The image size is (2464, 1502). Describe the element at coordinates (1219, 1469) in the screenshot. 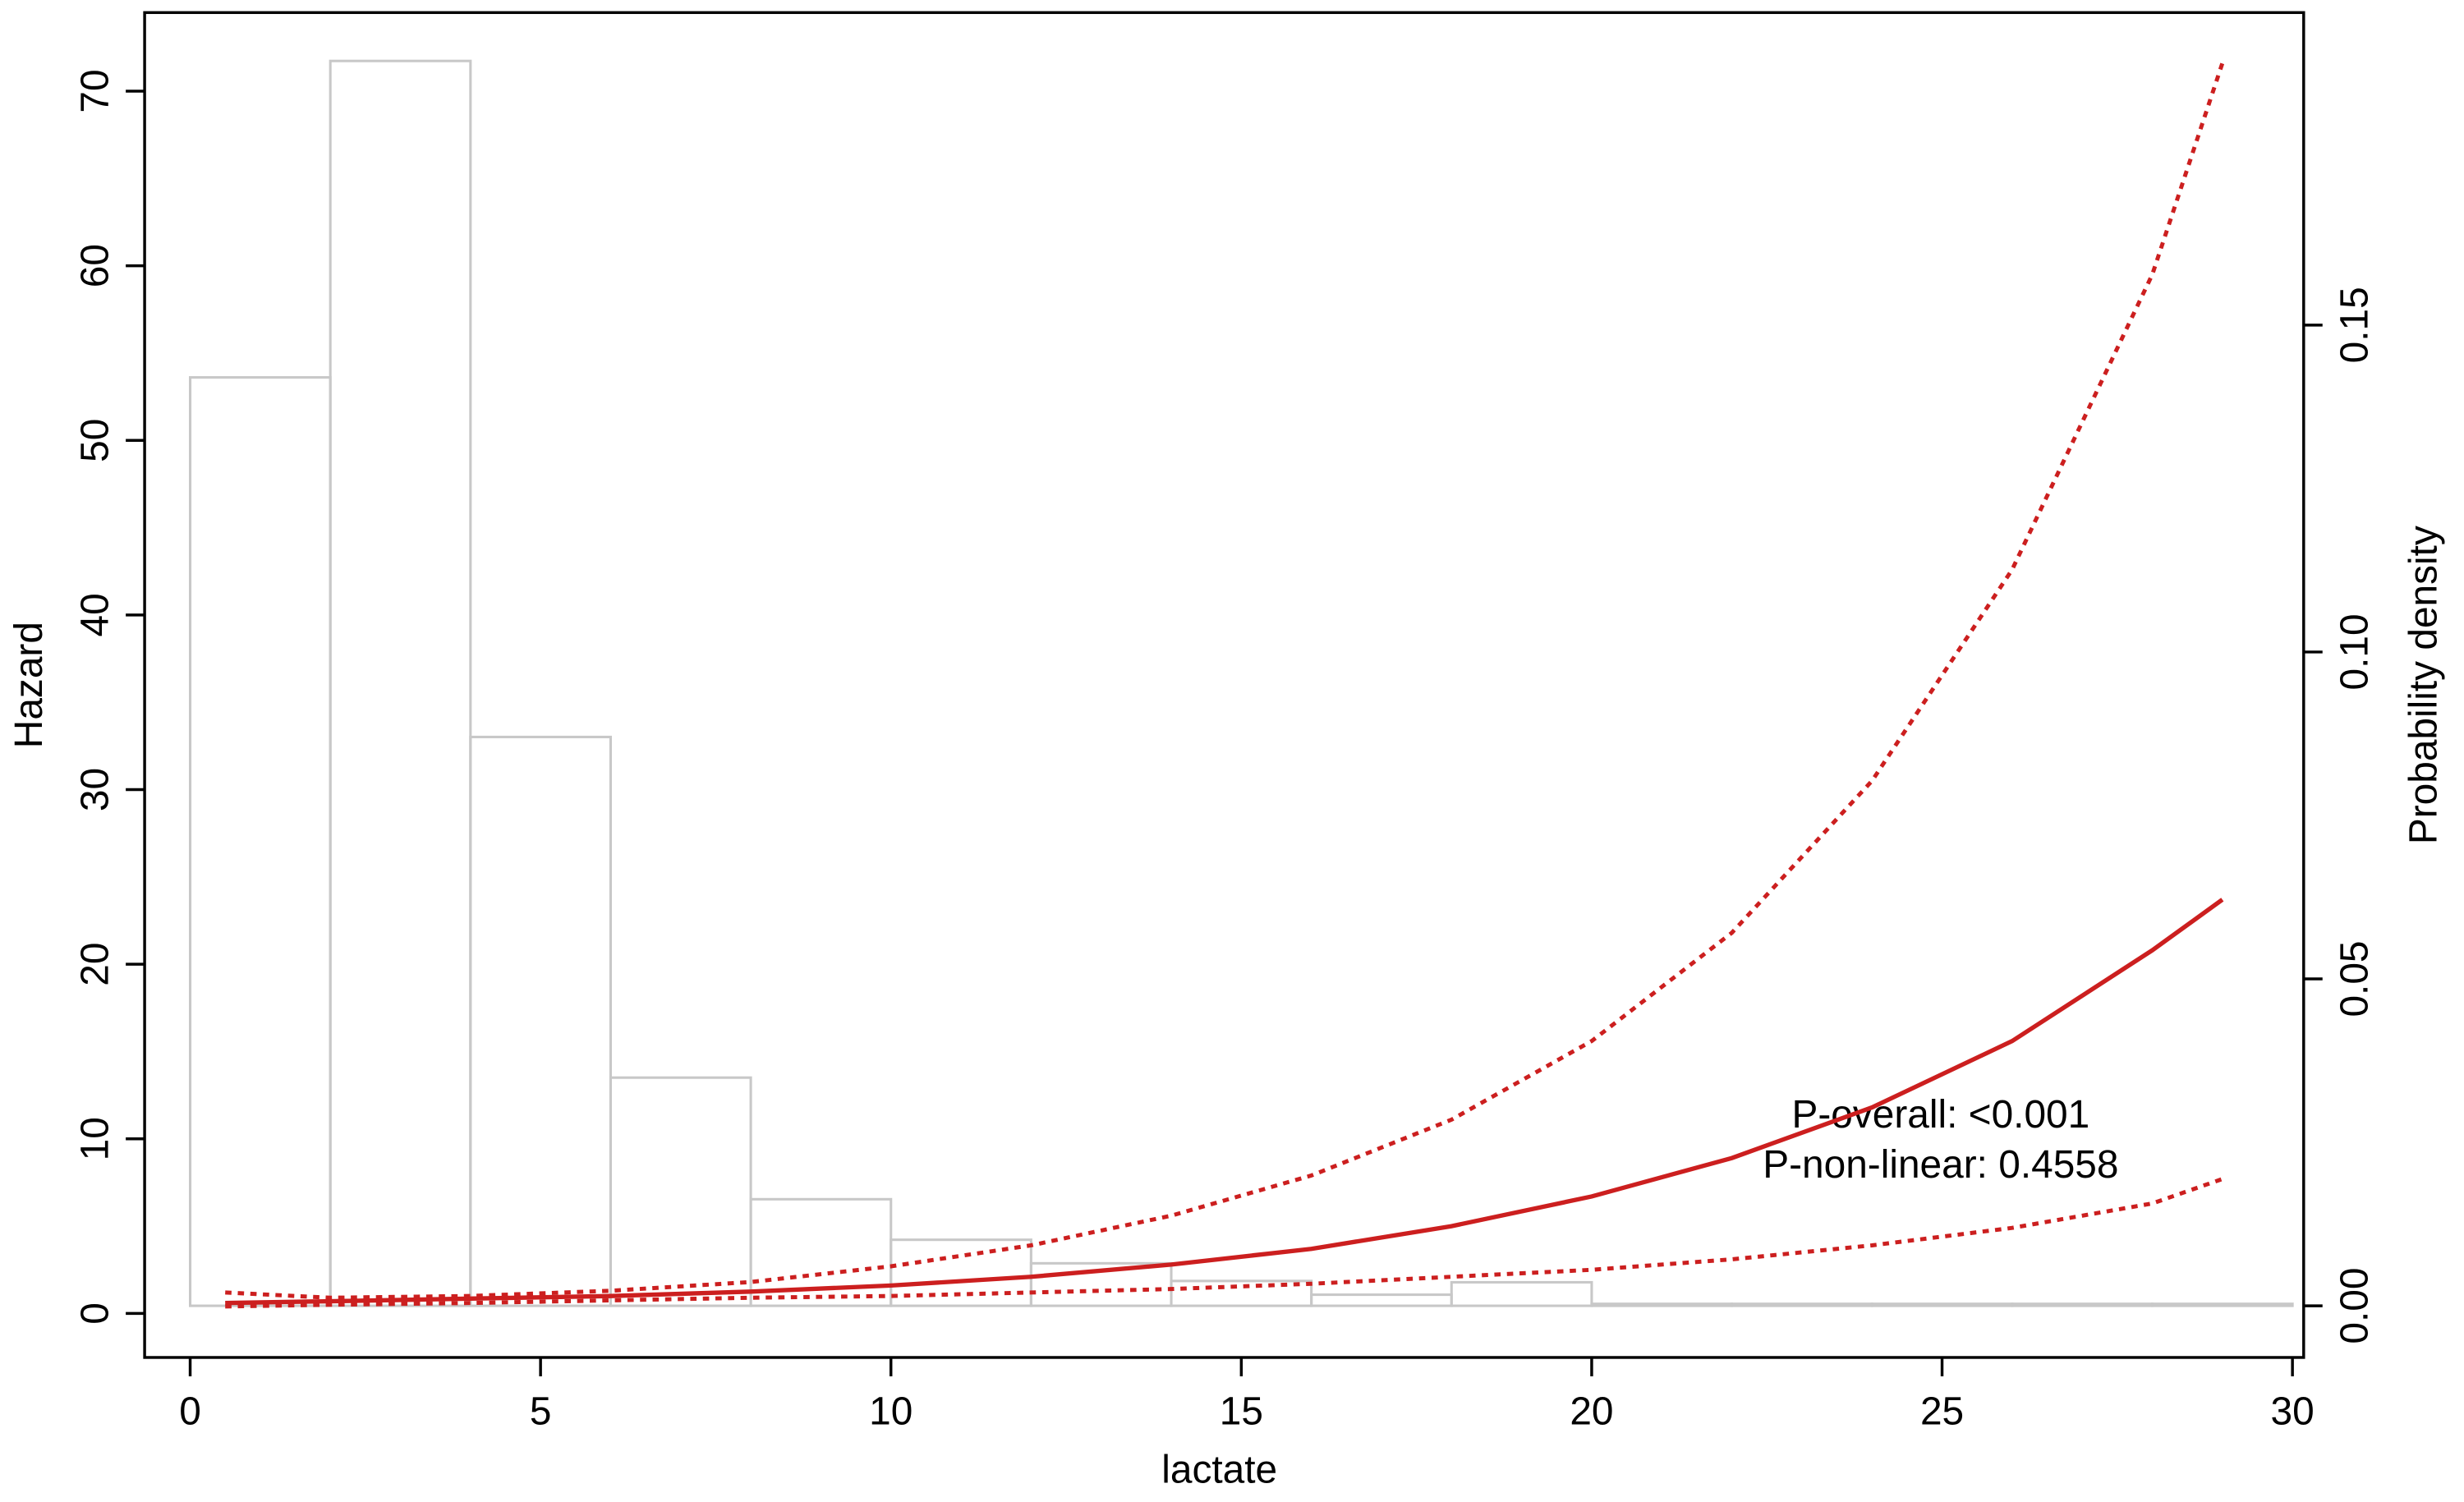

I see `x-axis-label: lactate` at that location.